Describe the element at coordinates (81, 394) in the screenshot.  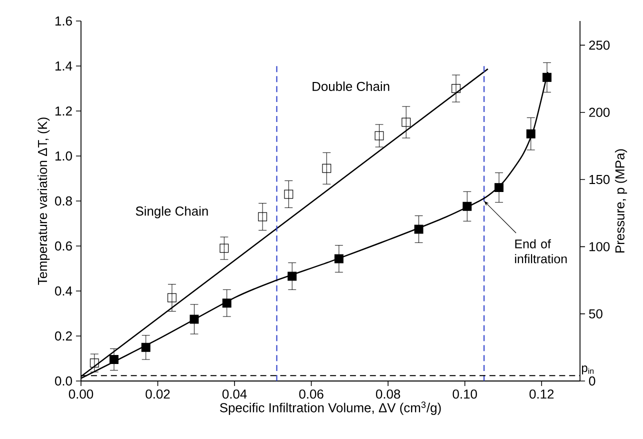
I see `x-tick-label: 0.00` at that location.